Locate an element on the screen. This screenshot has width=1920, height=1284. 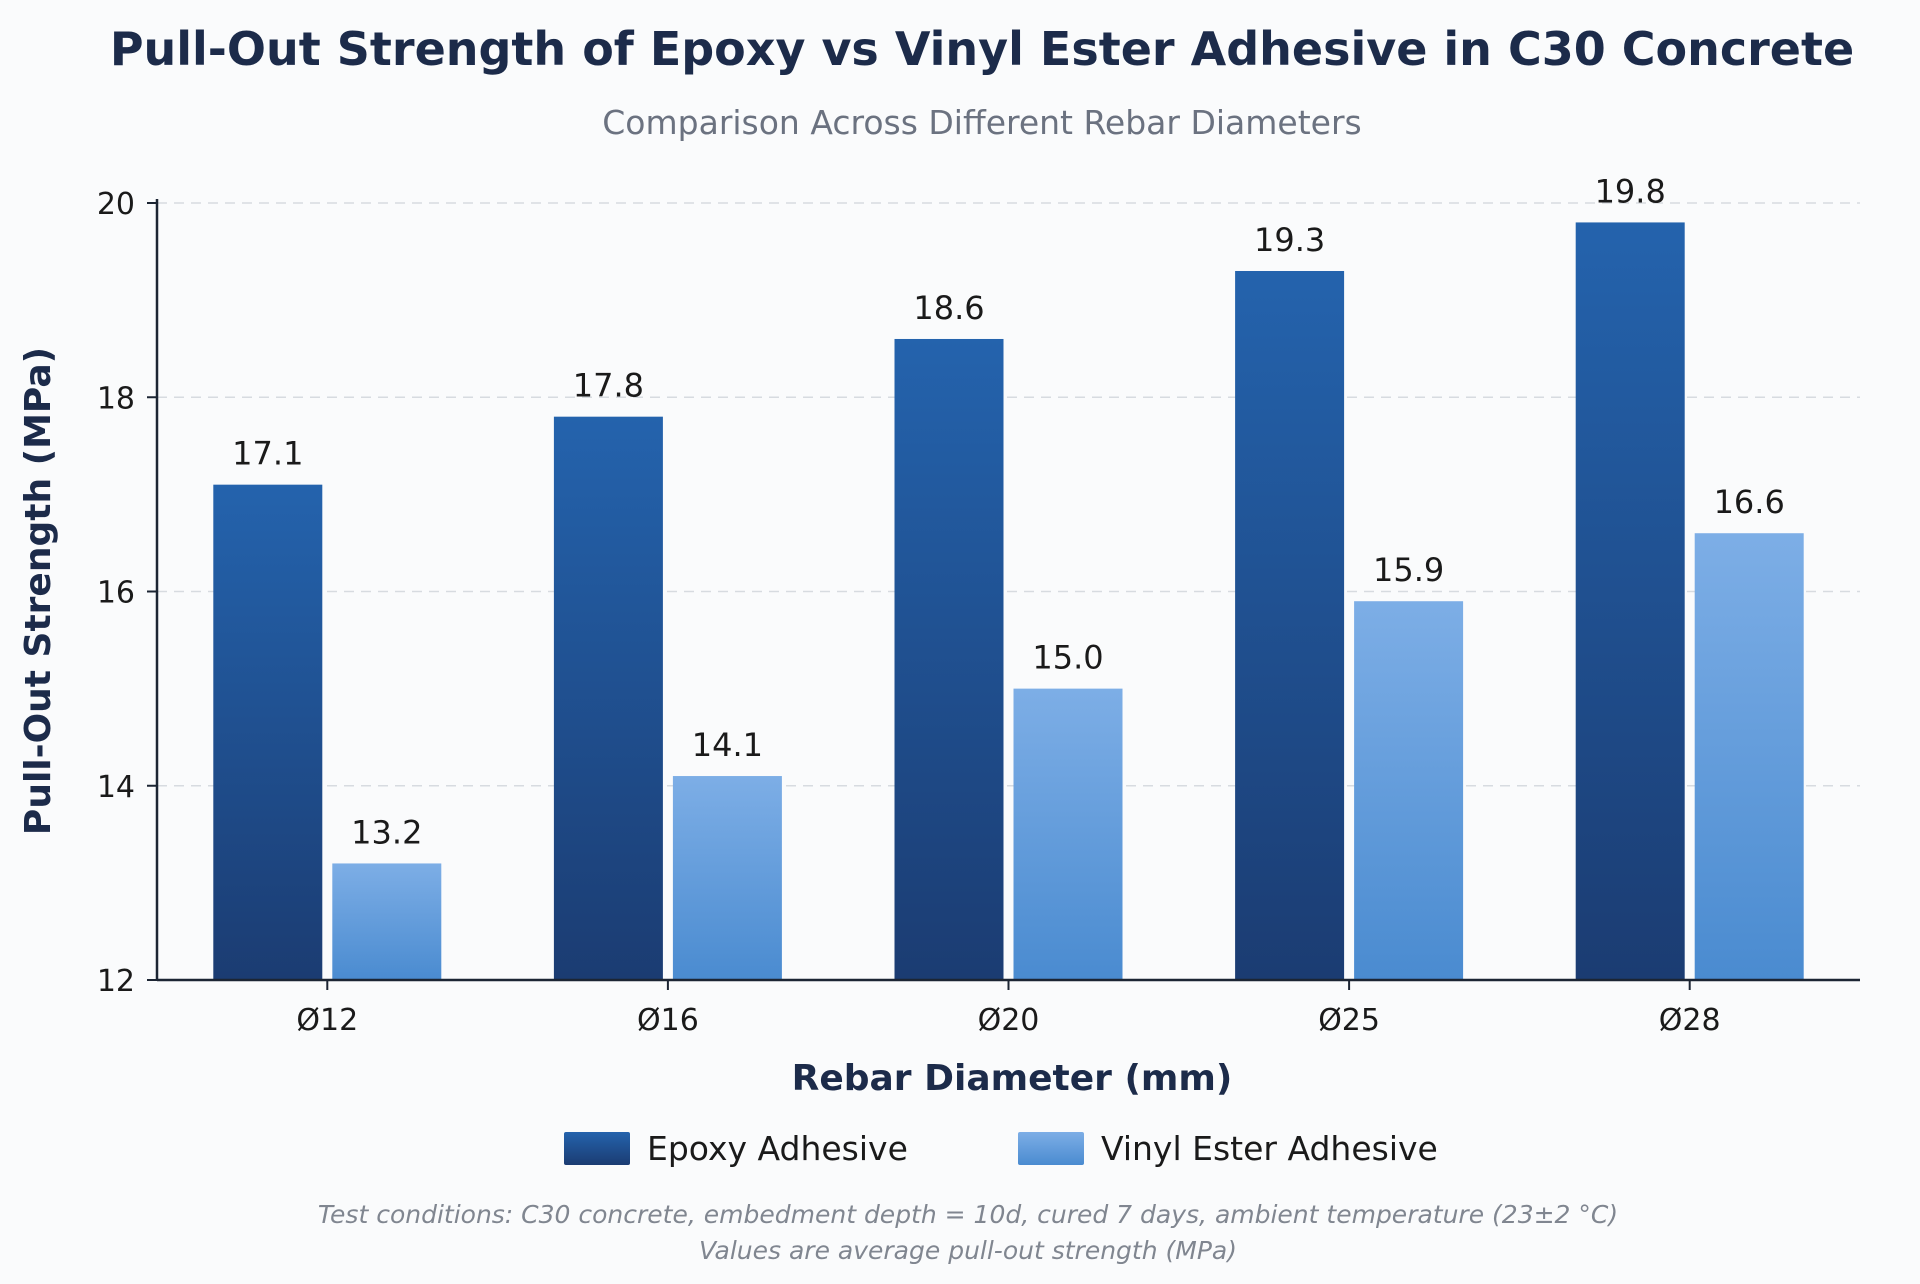
data-label-vinyl-ester: 15.0 is located at coordinates (1067, 658).